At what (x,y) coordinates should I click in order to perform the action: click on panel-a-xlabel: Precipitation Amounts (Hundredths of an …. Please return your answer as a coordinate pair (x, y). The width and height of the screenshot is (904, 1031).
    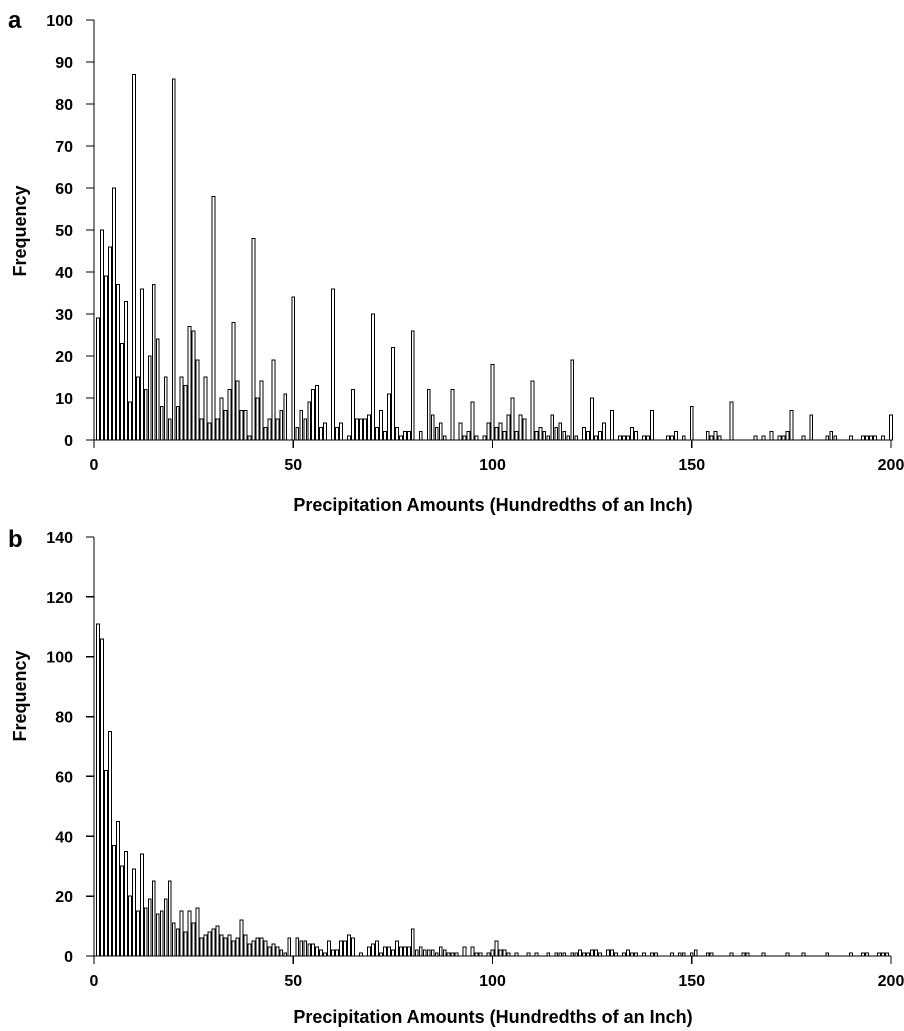
    Looking at the image, I should click on (492, 505).